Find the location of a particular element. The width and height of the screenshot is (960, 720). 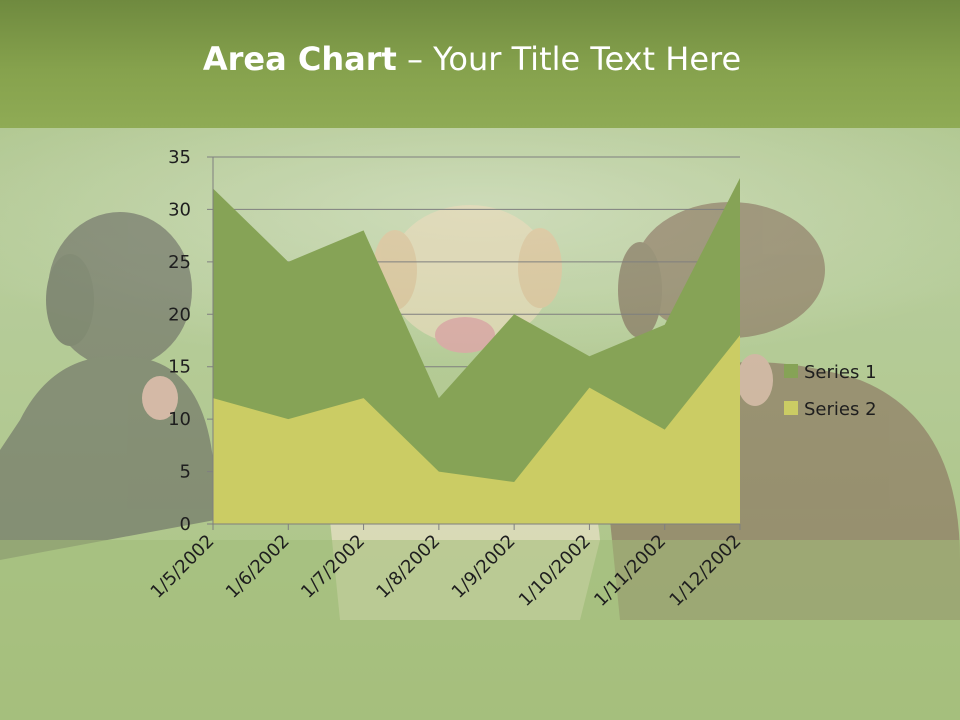

legend: Series 1 Series 2 is located at coordinates (830, 391).